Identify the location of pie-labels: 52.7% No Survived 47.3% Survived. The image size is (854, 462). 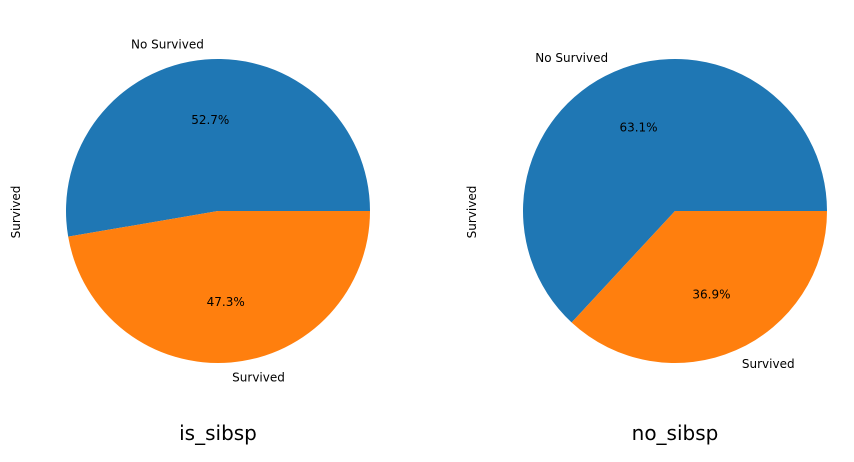
(208, 210).